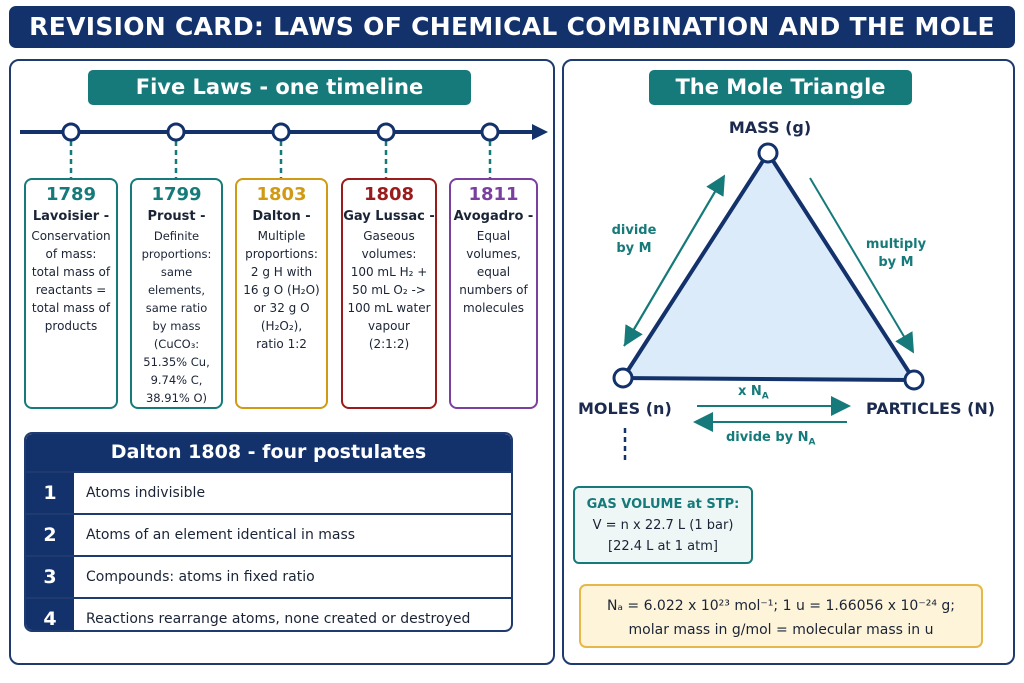  I want to click on particles-label: PARTICLES (N), so click(931, 408).